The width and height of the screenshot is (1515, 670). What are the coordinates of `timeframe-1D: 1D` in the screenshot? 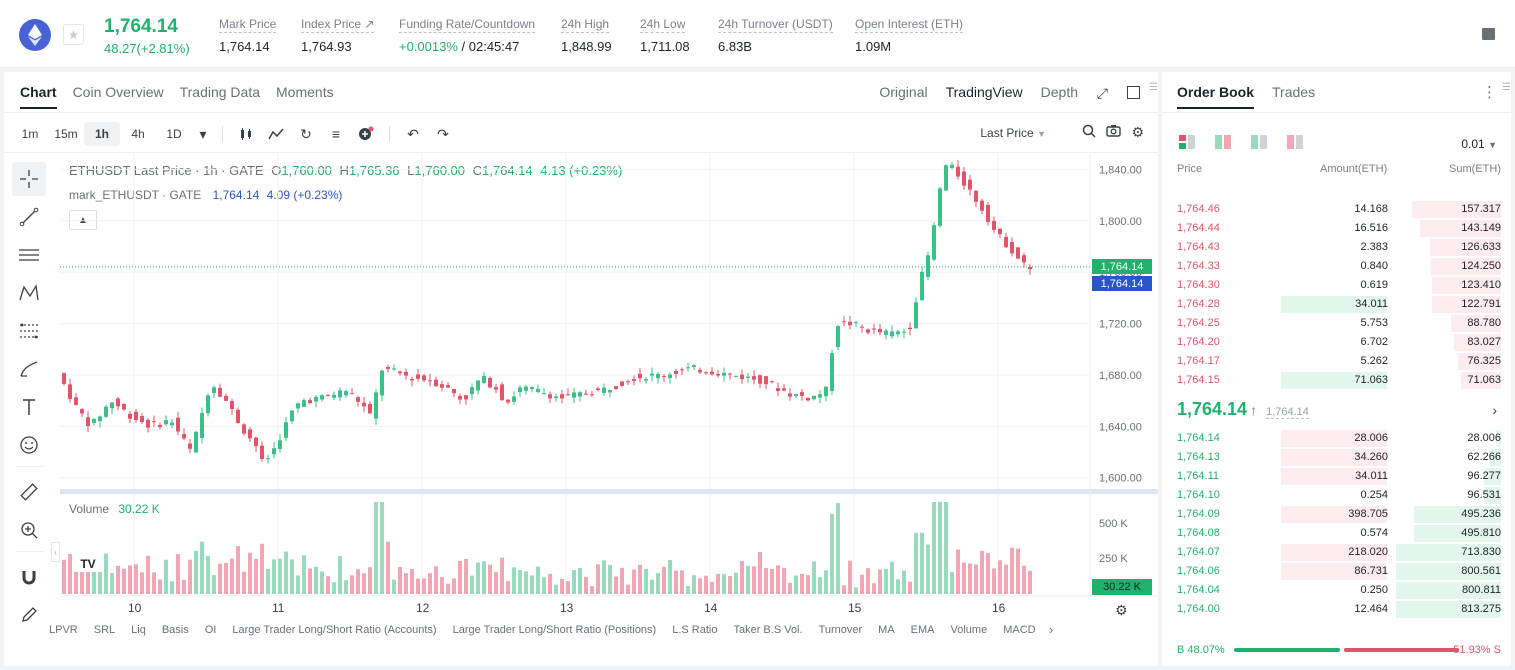 It's located at (174, 134).